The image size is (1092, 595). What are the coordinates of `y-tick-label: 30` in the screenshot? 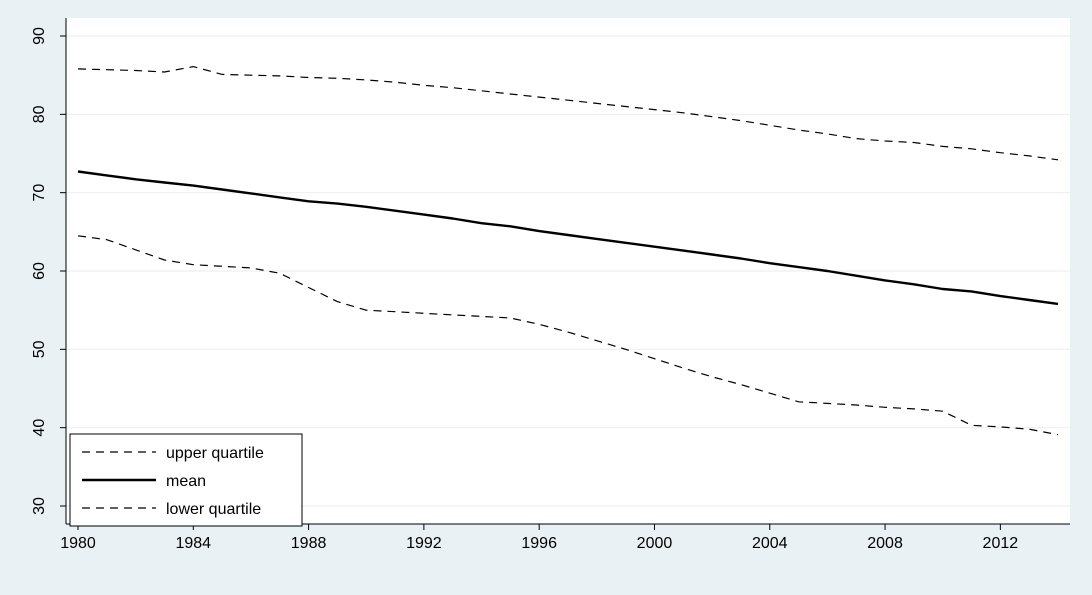 It's located at (39, 506).